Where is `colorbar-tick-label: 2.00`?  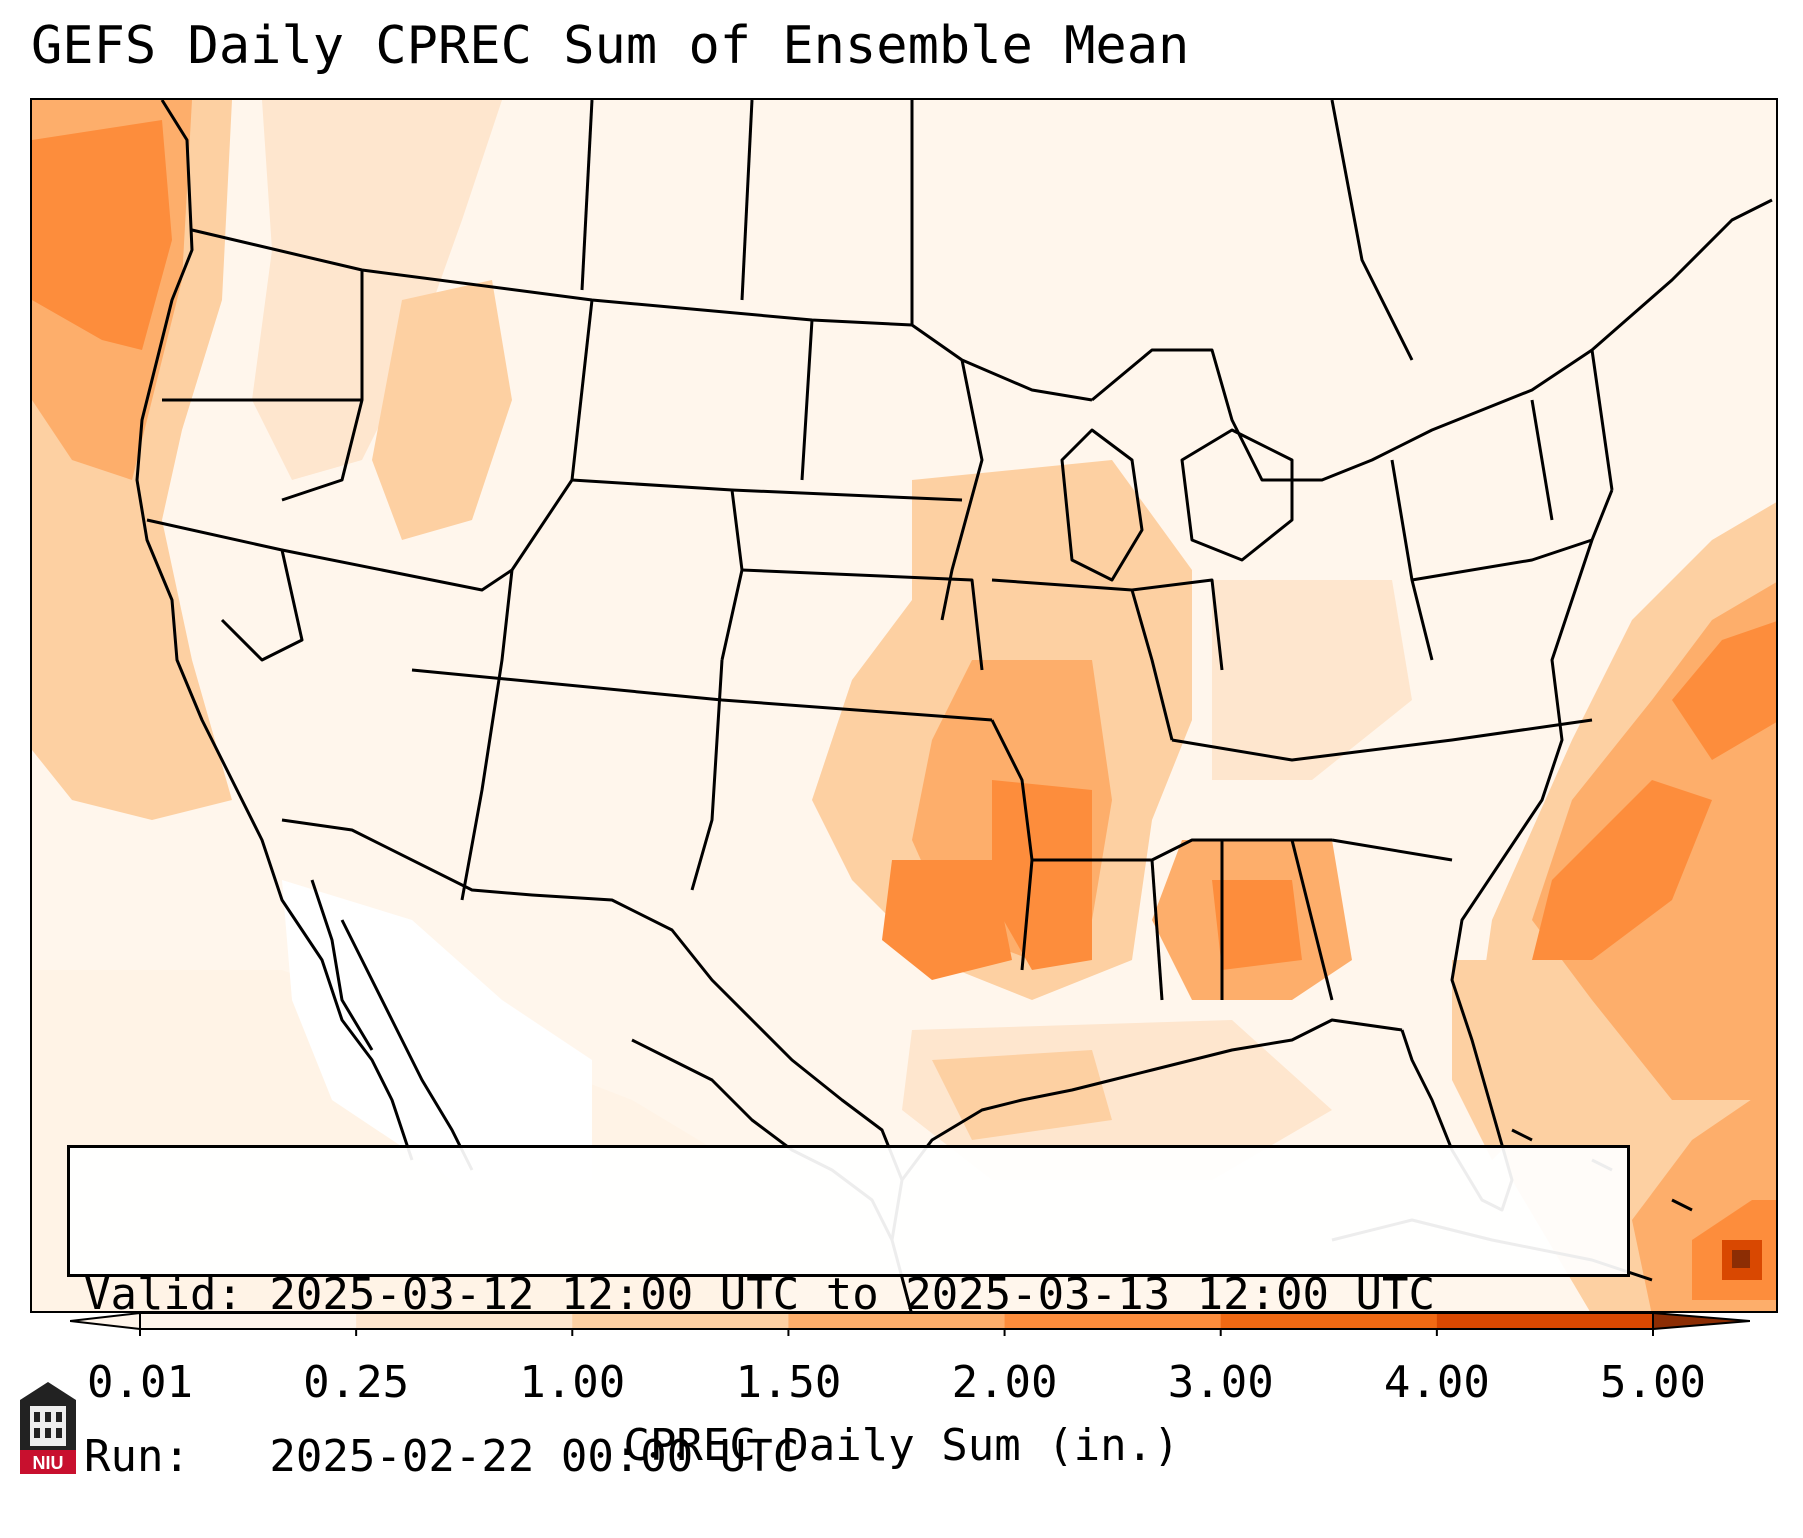
colorbar-tick-label: 2.00 is located at coordinates (1004, 1382).